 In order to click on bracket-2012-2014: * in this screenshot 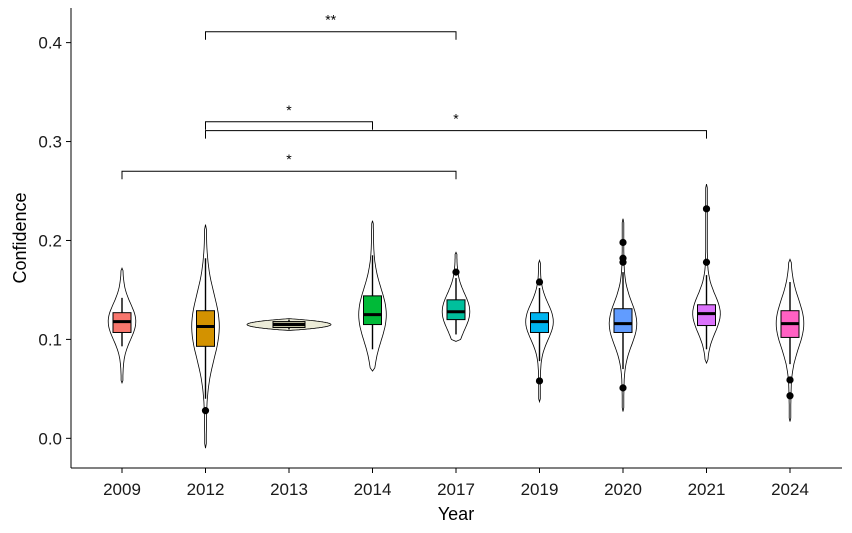, I will do `click(289, 116)`.